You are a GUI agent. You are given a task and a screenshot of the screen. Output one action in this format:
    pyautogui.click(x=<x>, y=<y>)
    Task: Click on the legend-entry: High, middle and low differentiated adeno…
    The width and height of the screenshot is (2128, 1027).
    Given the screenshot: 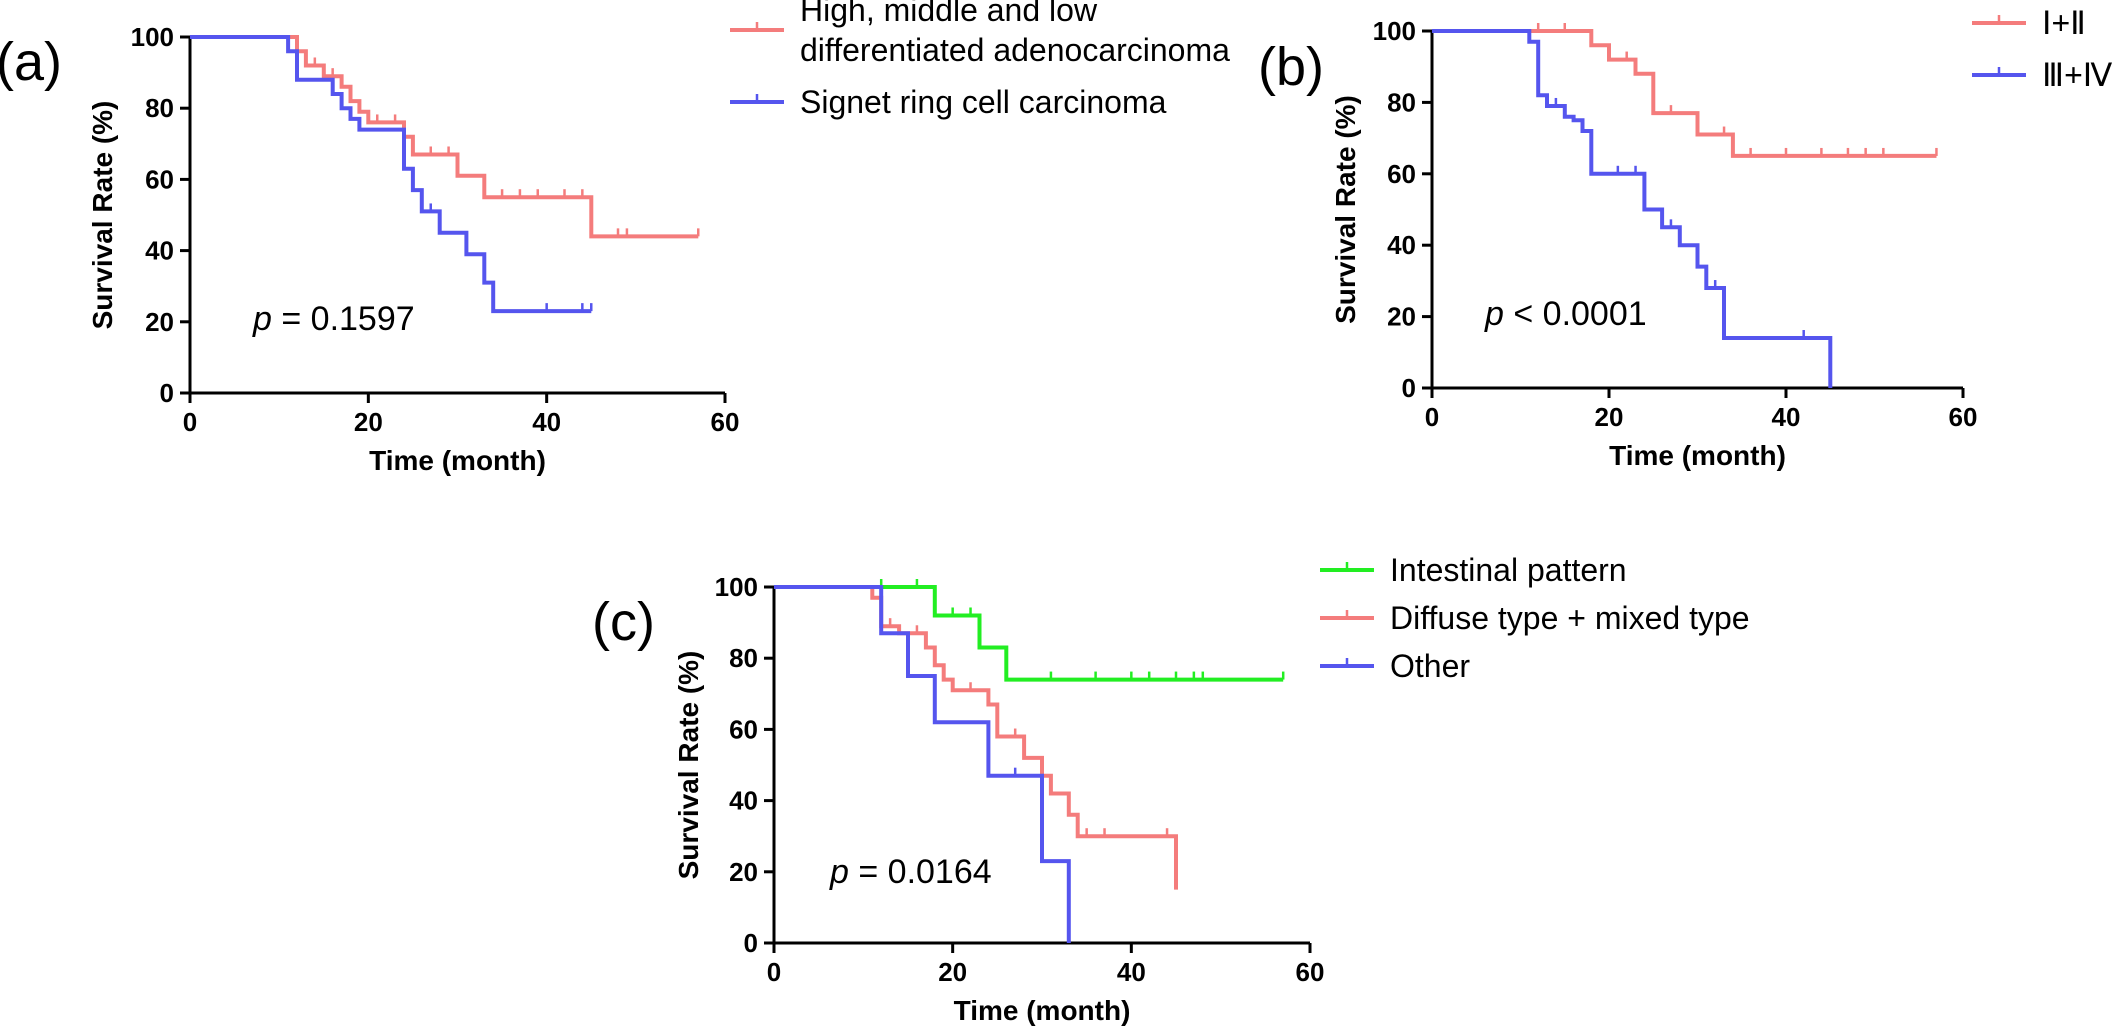 What is the action you would take?
    pyautogui.click(x=980, y=34)
    